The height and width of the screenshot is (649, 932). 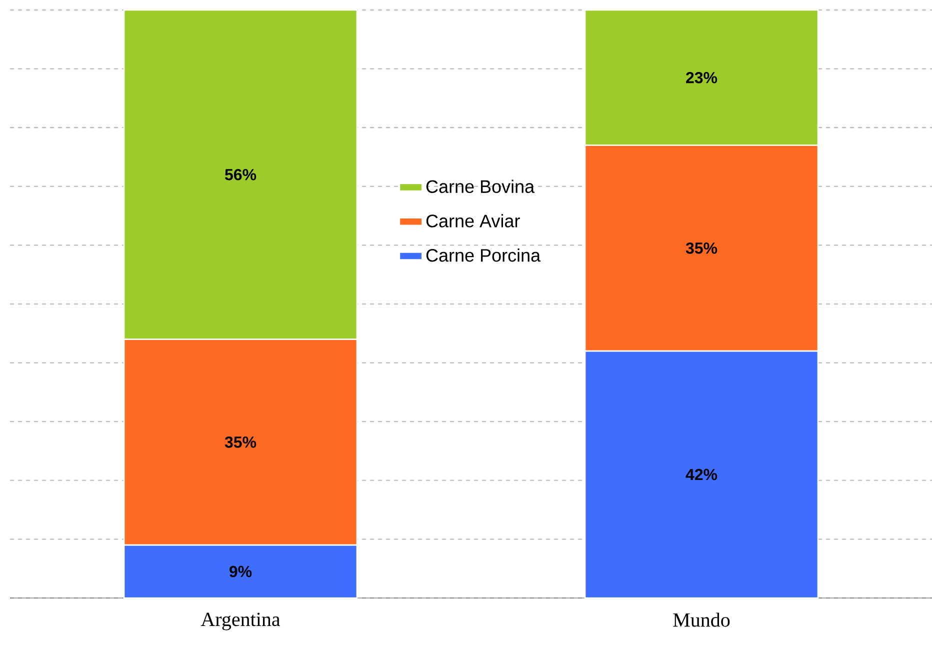 What do you see at coordinates (483, 255) in the screenshot?
I see `legend-label: Carne Porcina` at bounding box center [483, 255].